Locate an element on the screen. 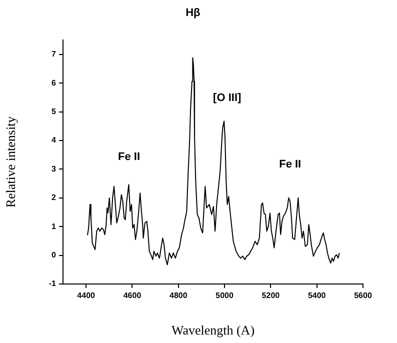 This screenshot has height=343, width=397. y-tick-label: 0 is located at coordinates (54, 255).